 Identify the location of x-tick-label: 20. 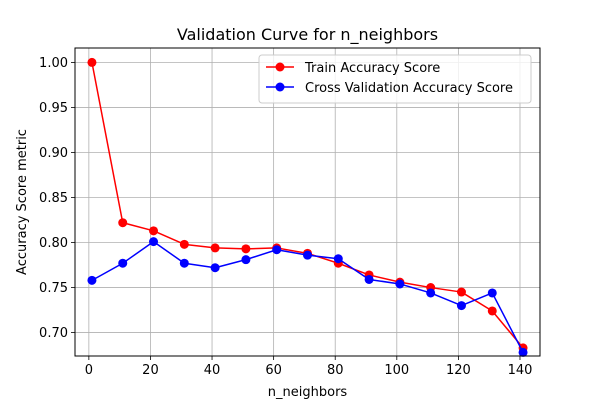
(150, 370).